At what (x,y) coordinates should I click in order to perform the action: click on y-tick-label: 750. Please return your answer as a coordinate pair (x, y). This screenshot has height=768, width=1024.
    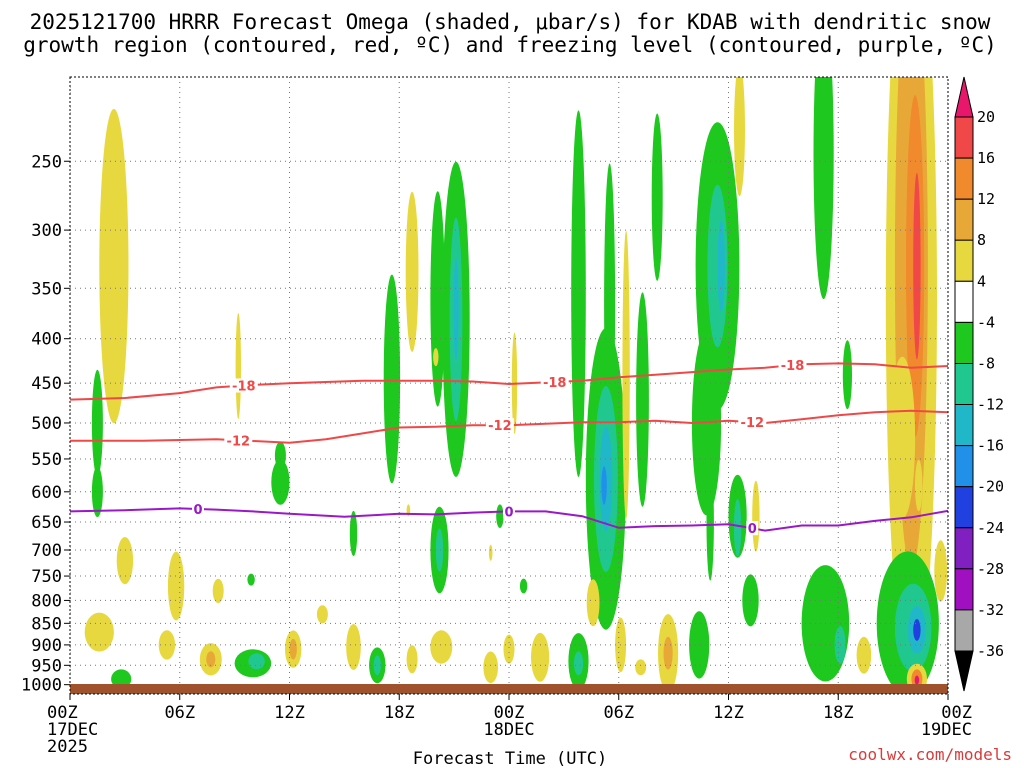
    Looking at the image, I should click on (46, 577).